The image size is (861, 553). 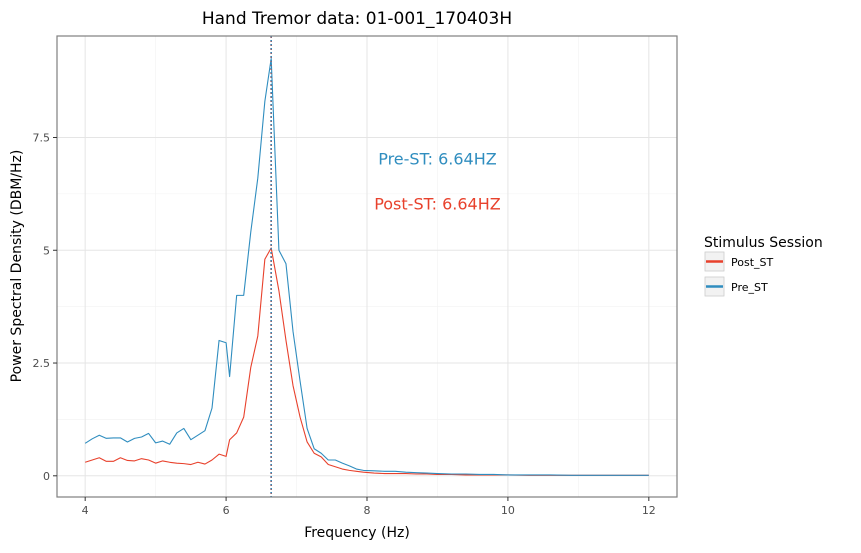 What do you see at coordinates (85, 510) in the screenshot?
I see `x-tick-label: 4` at bounding box center [85, 510].